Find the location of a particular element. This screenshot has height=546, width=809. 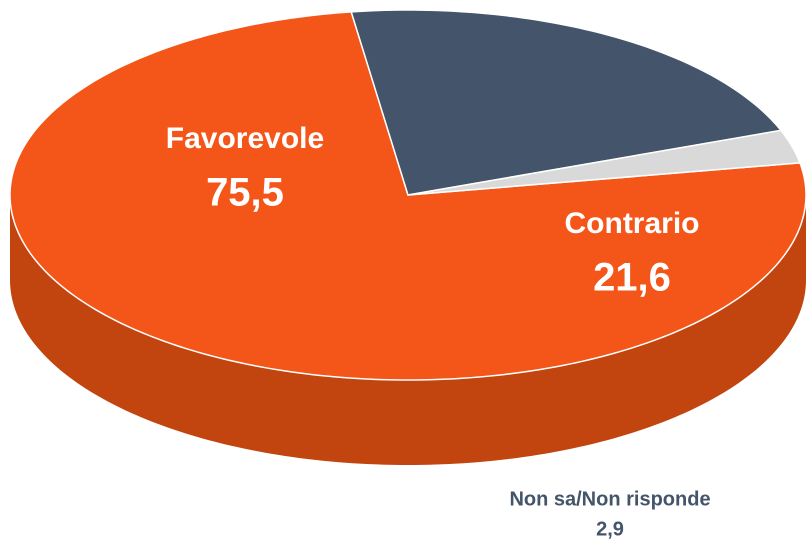

slice-label: Favorevole is located at coordinates (245, 138).